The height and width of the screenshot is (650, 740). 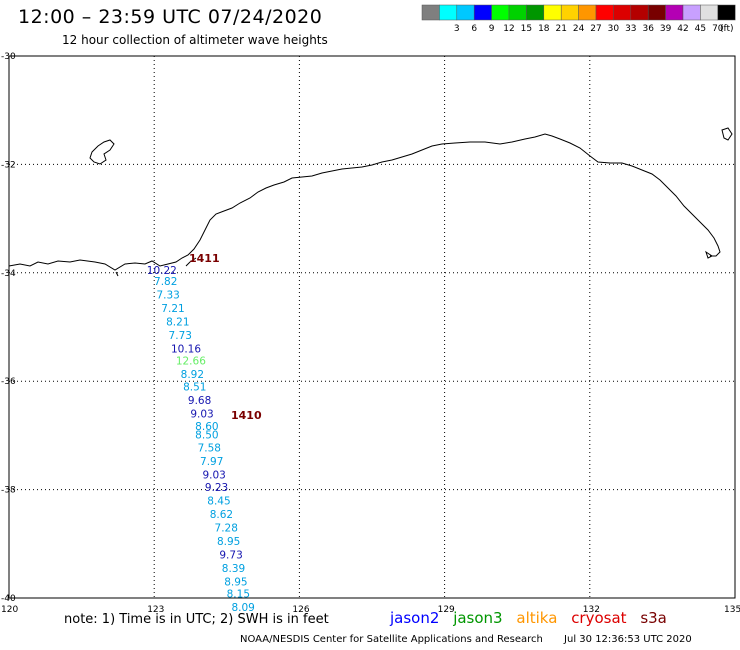 I want to click on wave-height-label: 8.92, so click(x=192, y=375).